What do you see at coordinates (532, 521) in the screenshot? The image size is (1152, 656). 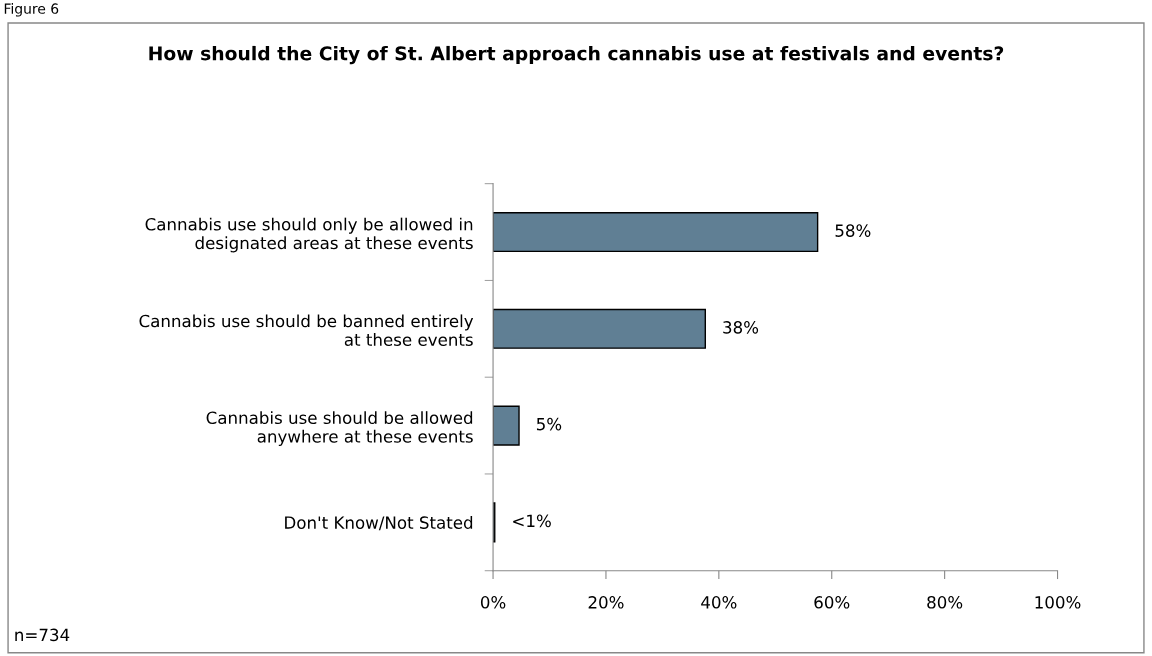 I see `data-label: <1%` at bounding box center [532, 521].